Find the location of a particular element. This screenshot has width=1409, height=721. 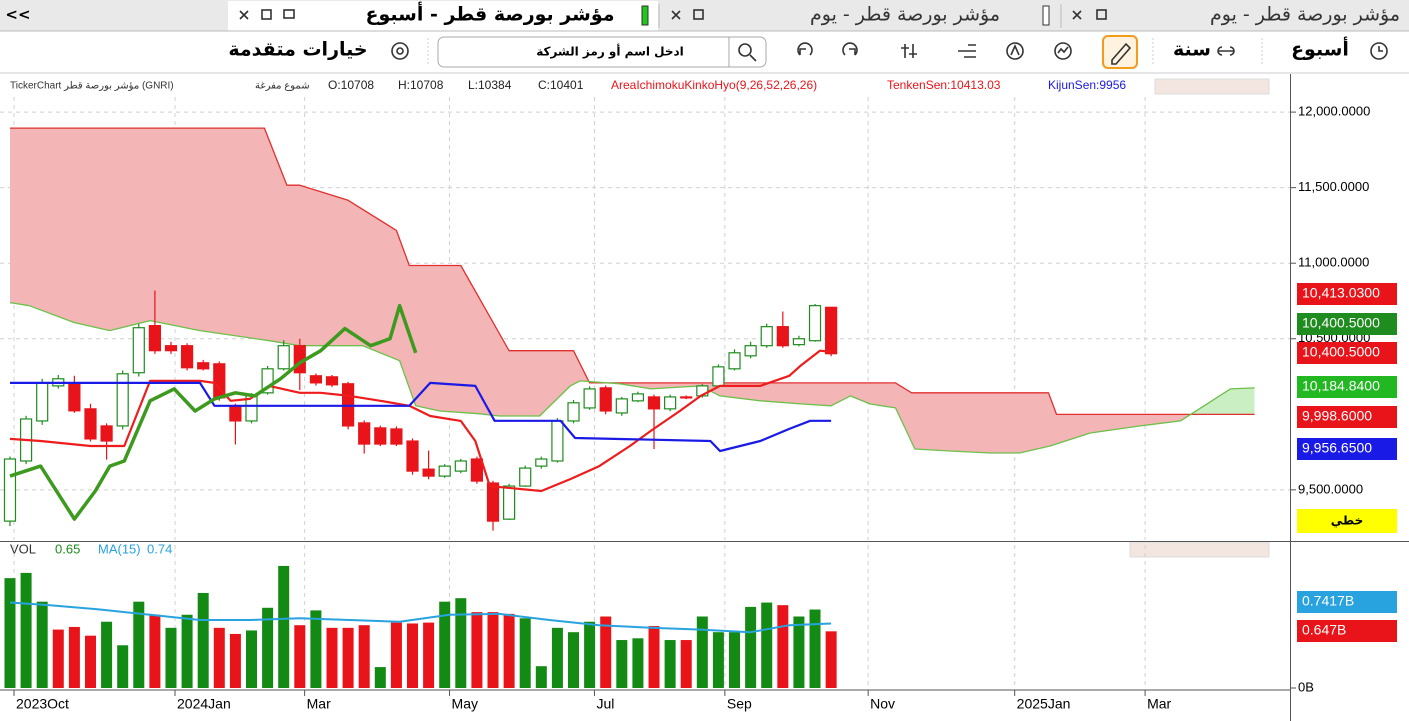

search-box is located at coordinates (602, 52).